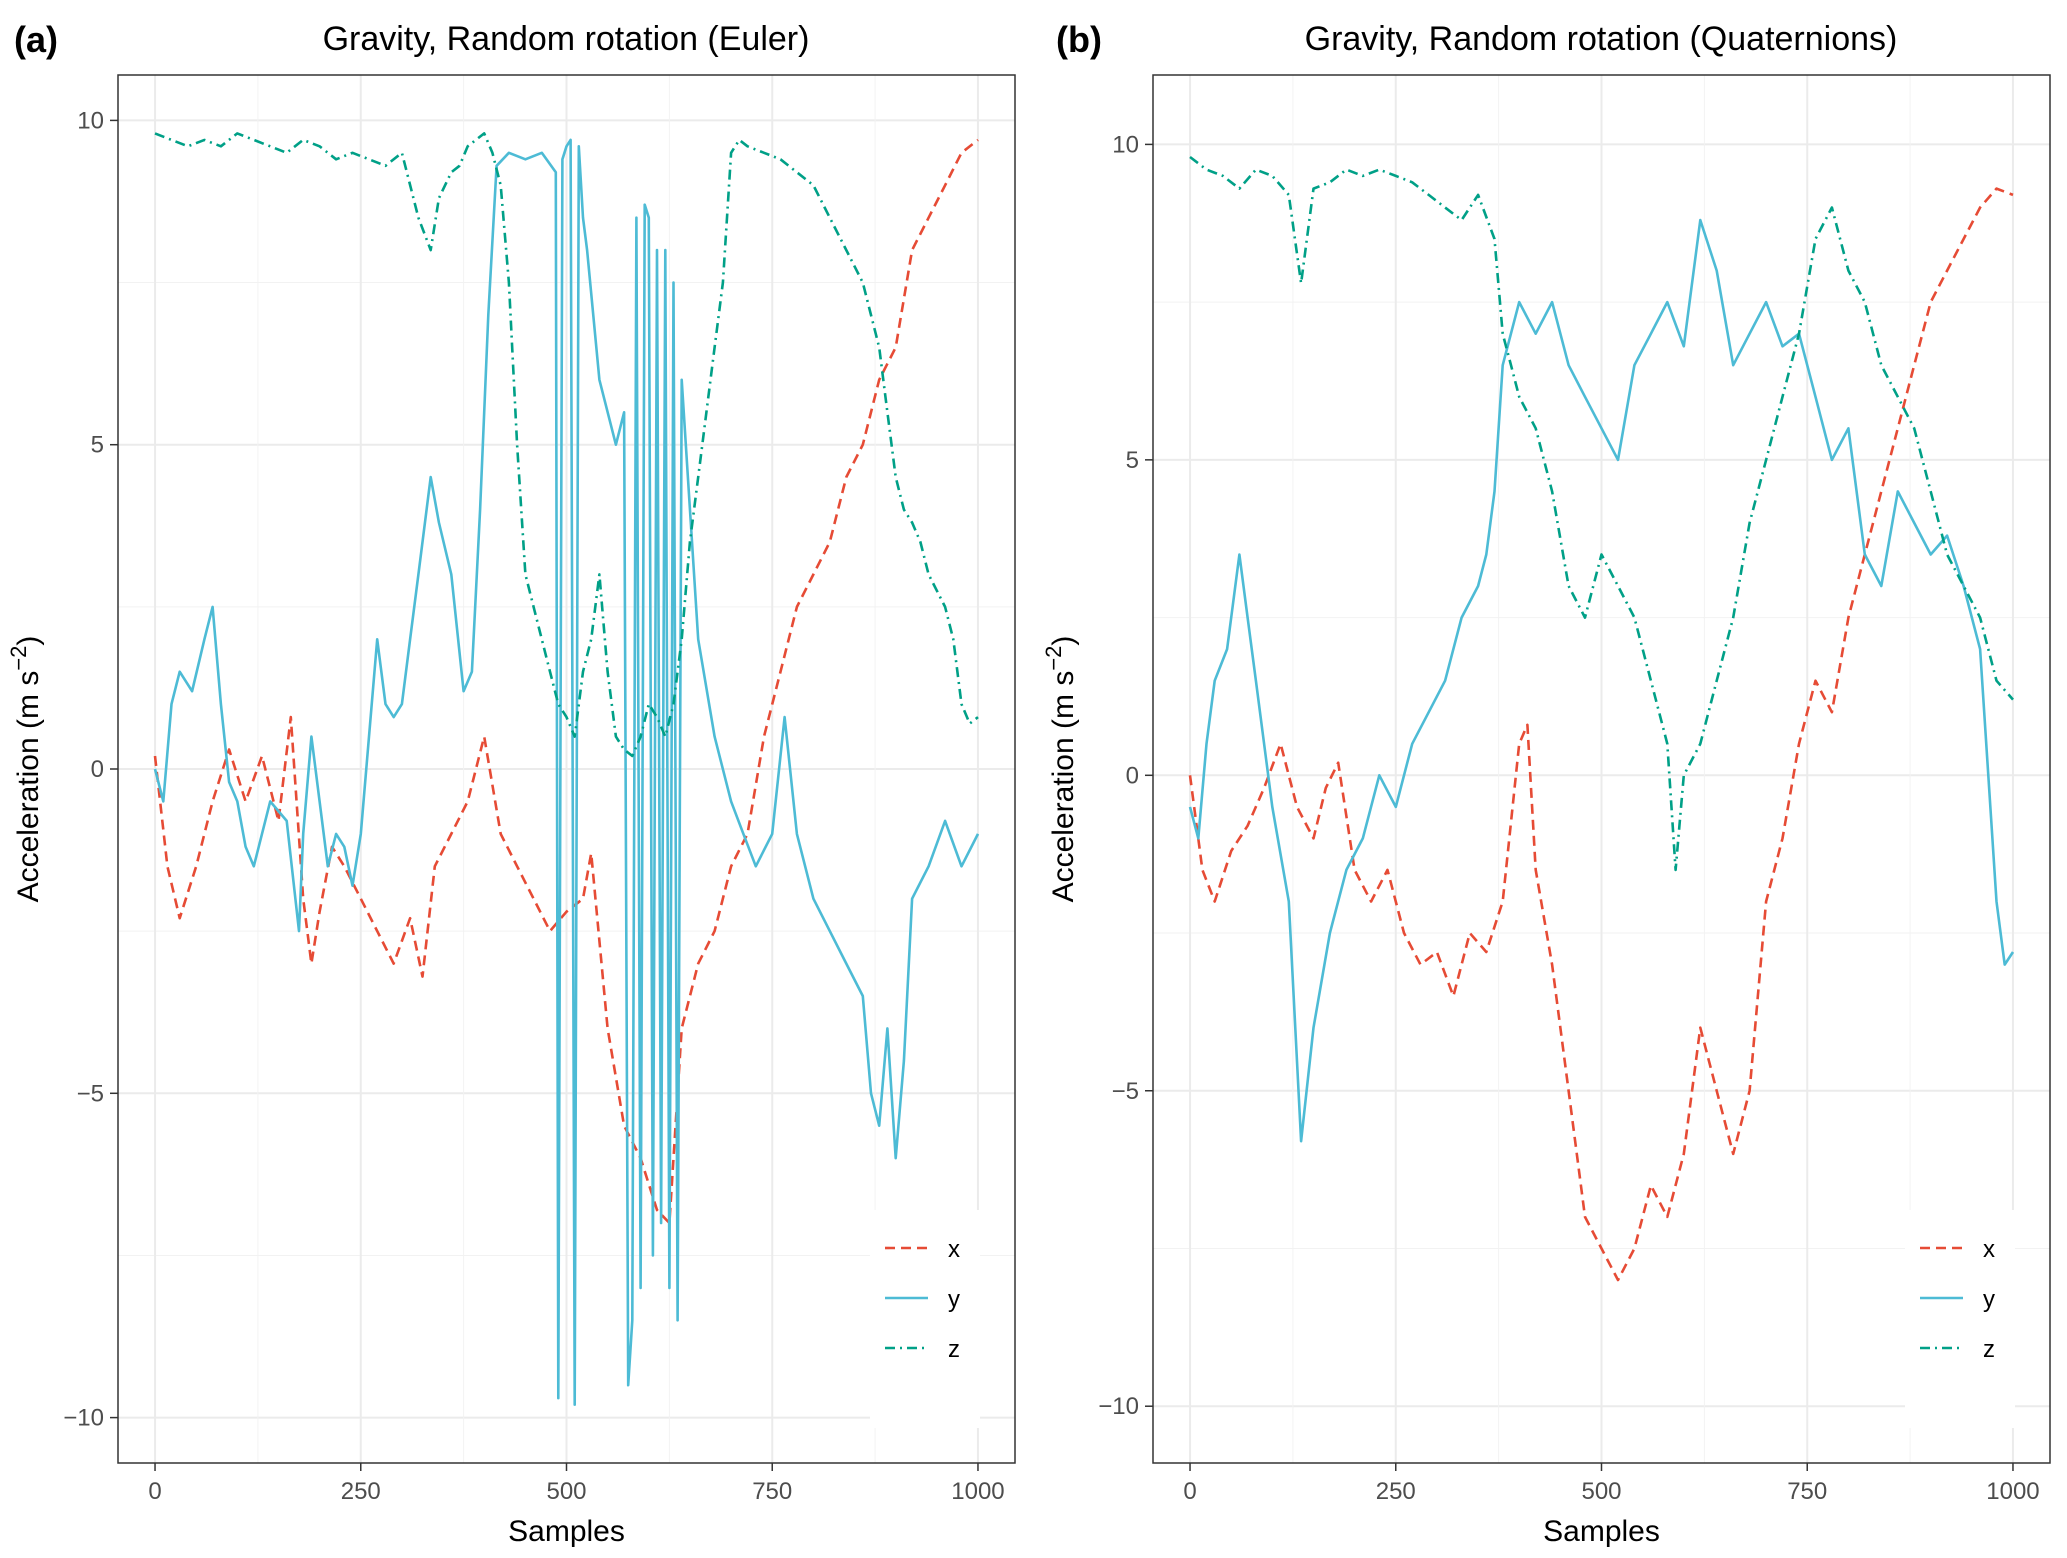 The height and width of the screenshot is (1558, 2067). I want to click on panel-title: Gravity, Random rotation (Euler), so click(566, 39).